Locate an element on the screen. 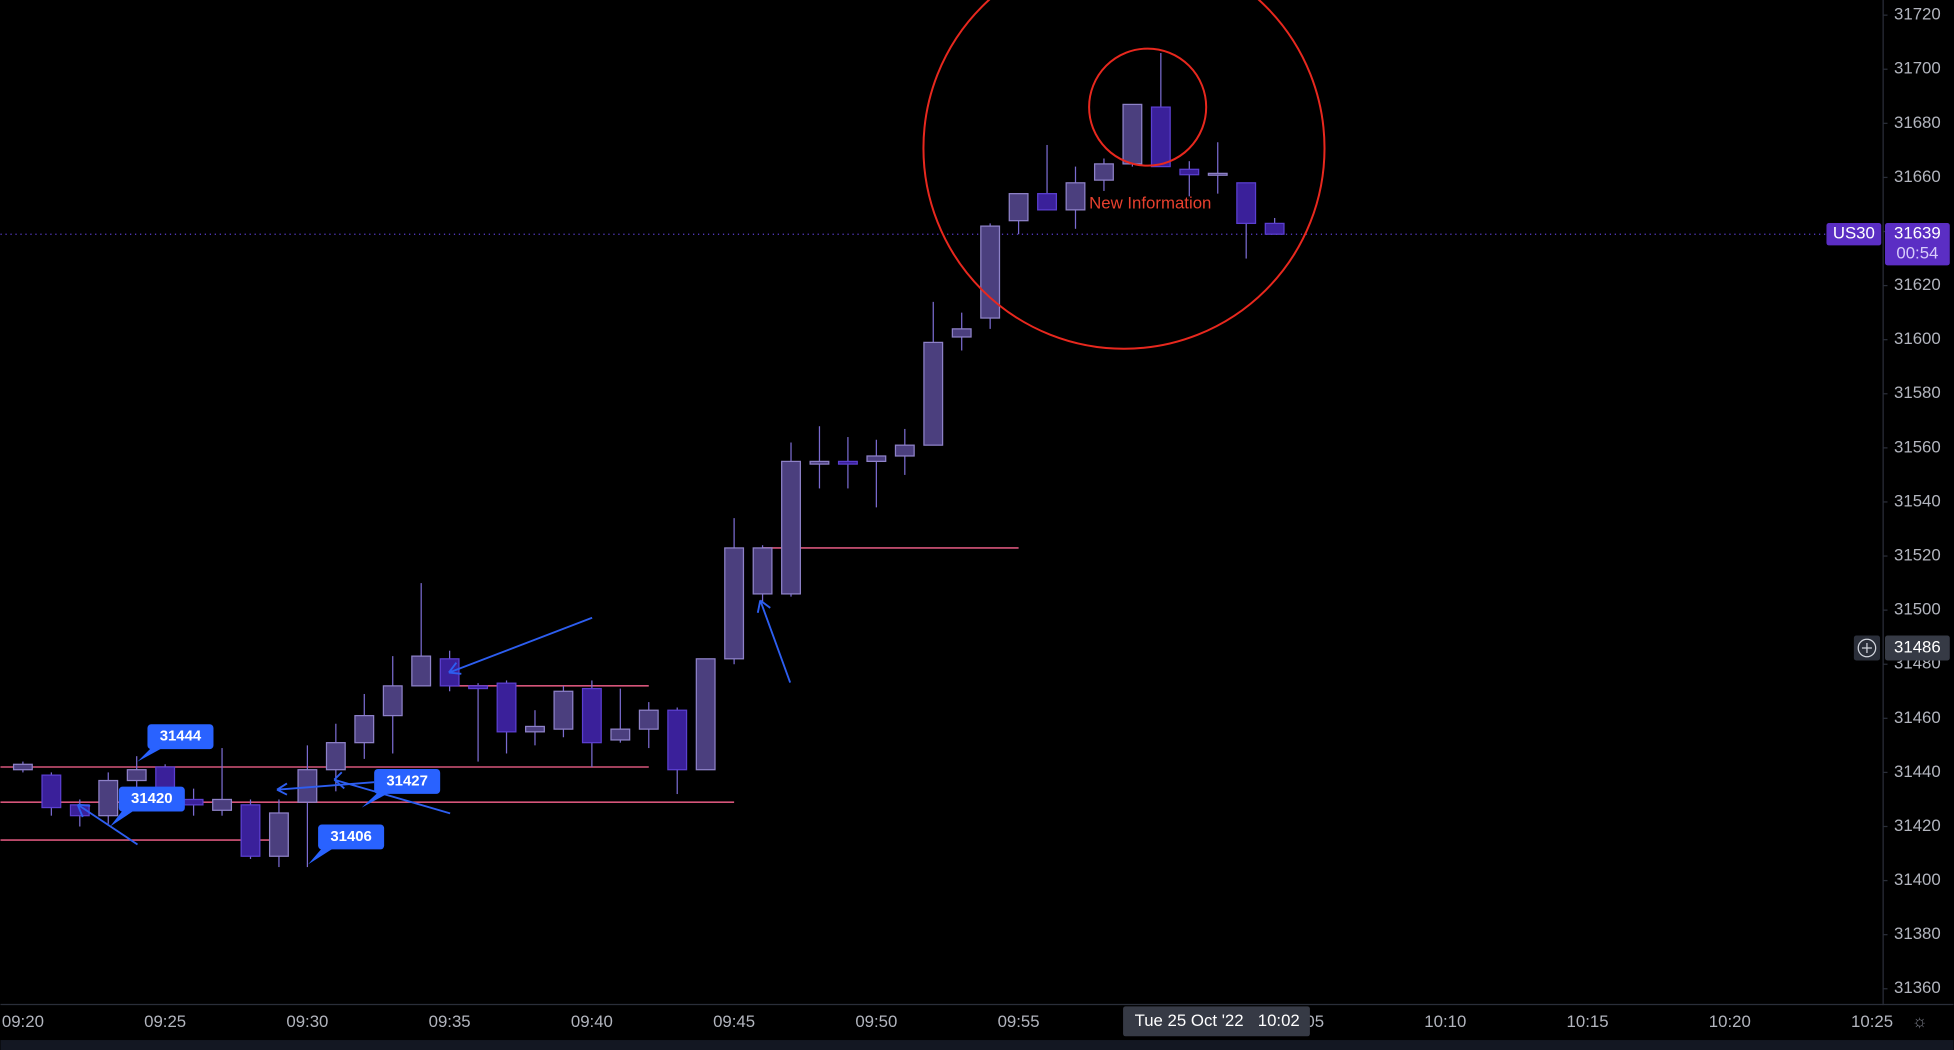  x-tick-label: 10:20 is located at coordinates (1730, 1021).